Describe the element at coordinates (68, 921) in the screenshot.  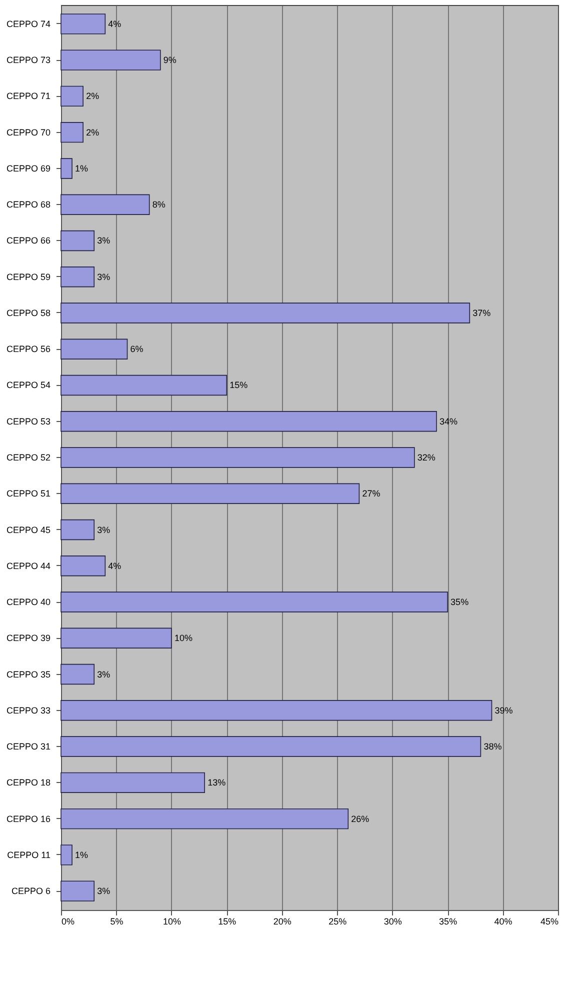
I see `x-tick-label: 0%` at that location.